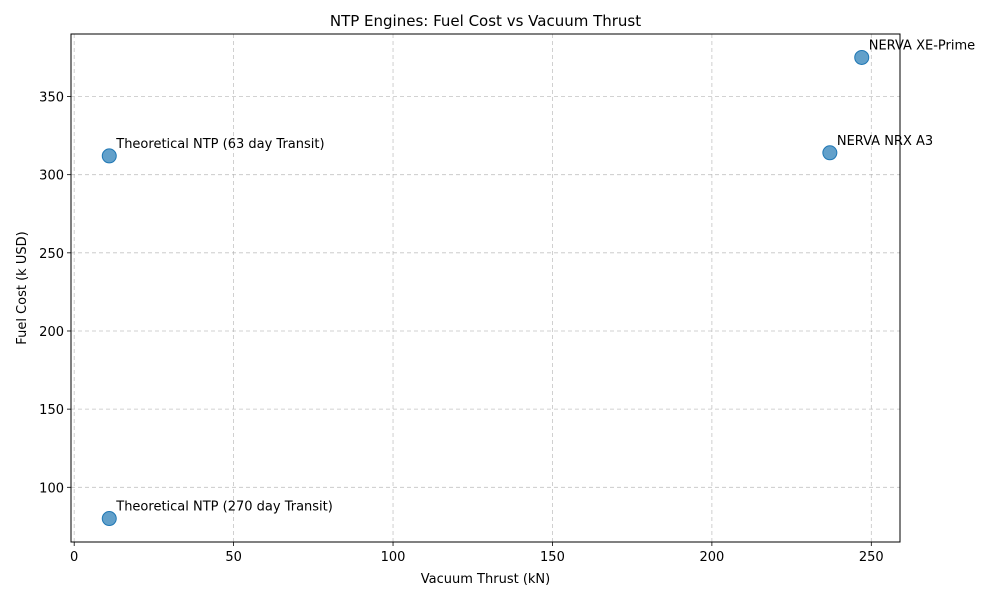  Describe the element at coordinates (51, 410) in the screenshot. I see `y-tick-label: 150` at that location.